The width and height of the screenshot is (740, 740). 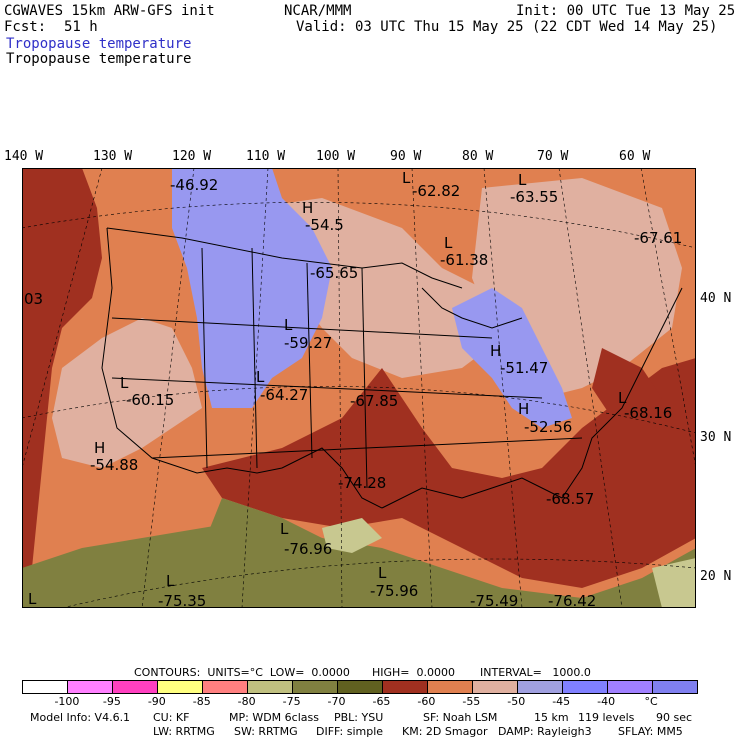 What do you see at coordinates (426, 701) in the screenshot?
I see `legend-tick-label: -60` at bounding box center [426, 701].